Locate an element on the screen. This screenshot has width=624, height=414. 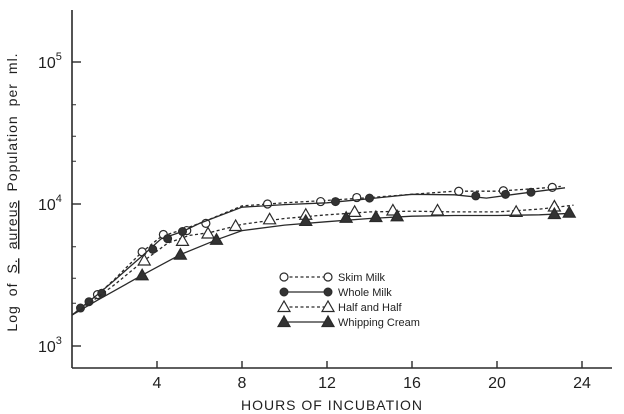
y-axis-title-word: Population is located at coordinates (12, 153).